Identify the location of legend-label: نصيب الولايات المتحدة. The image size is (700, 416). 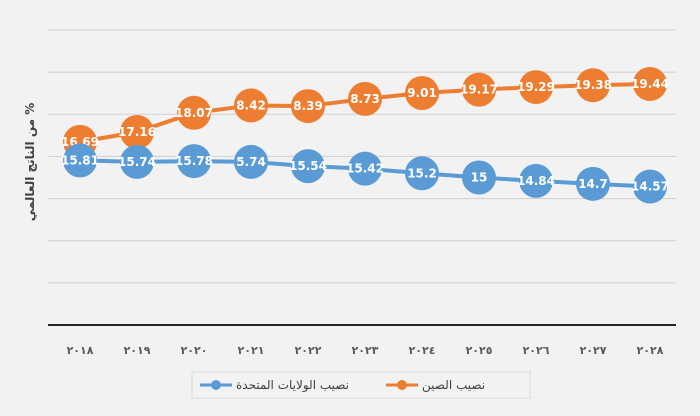
(292, 385).